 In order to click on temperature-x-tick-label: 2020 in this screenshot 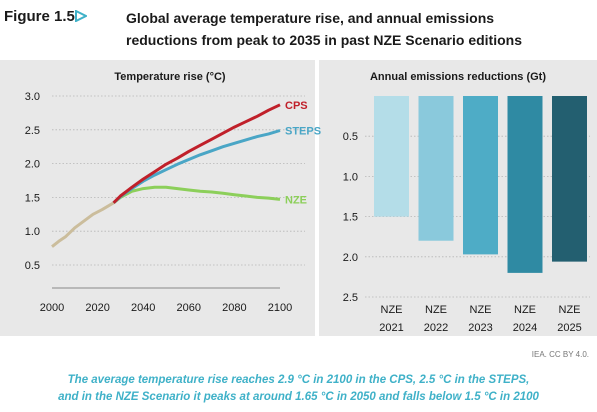, I will do `click(97, 308)`.